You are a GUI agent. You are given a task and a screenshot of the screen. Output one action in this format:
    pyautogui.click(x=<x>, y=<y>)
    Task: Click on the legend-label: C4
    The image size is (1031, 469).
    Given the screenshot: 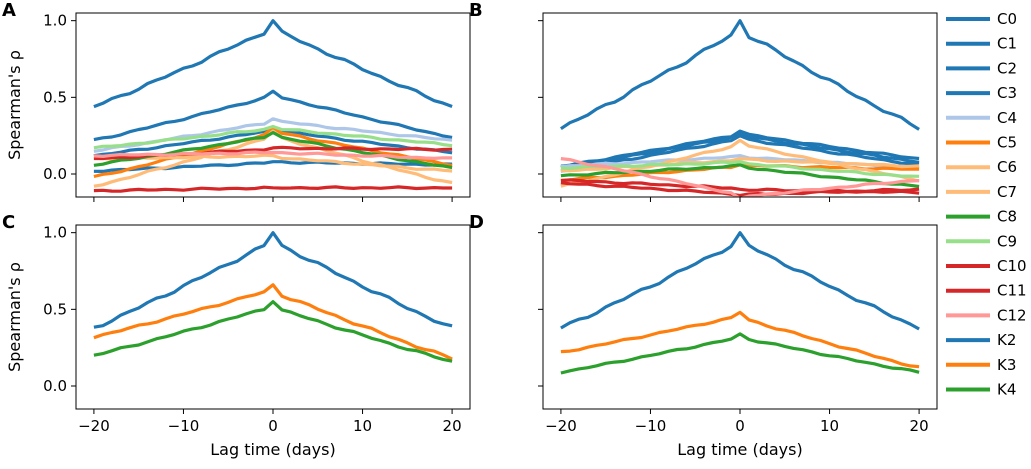 What is the action you would take?
    pyautogui.click(x=1007, y=118)
    